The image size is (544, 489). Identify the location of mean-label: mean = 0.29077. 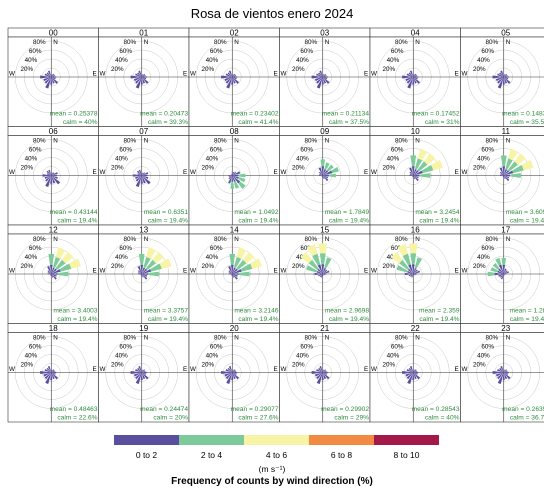
(255, 409).